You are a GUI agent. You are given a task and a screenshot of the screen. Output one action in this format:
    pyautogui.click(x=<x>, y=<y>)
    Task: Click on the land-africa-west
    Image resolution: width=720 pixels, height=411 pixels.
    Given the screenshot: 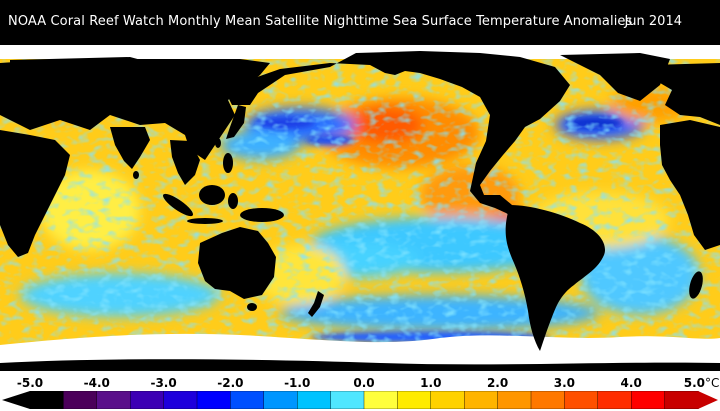 What is the action you would take?
    pyautogui.click(x=35, y=193)
    